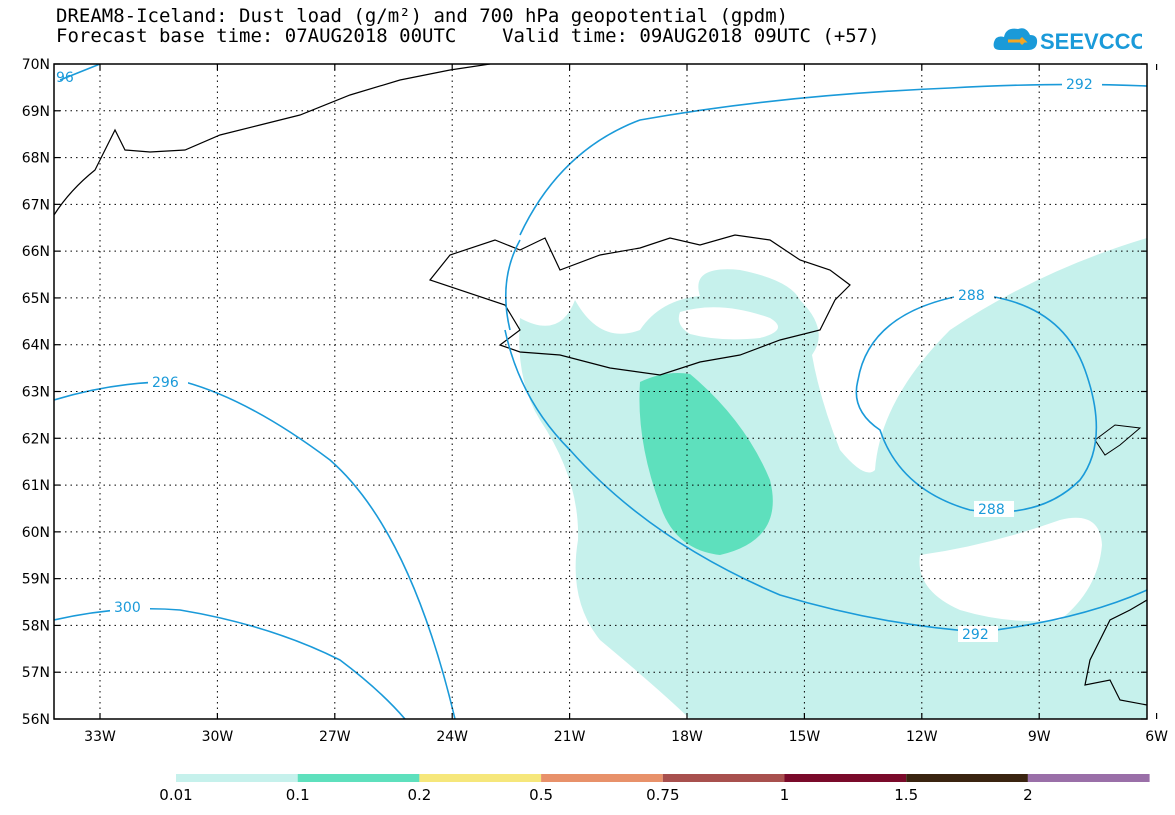 Image resolution: width=1175 pixels, height=815 pixels. I want to click on dust-hole-south, so click(1010, 569).